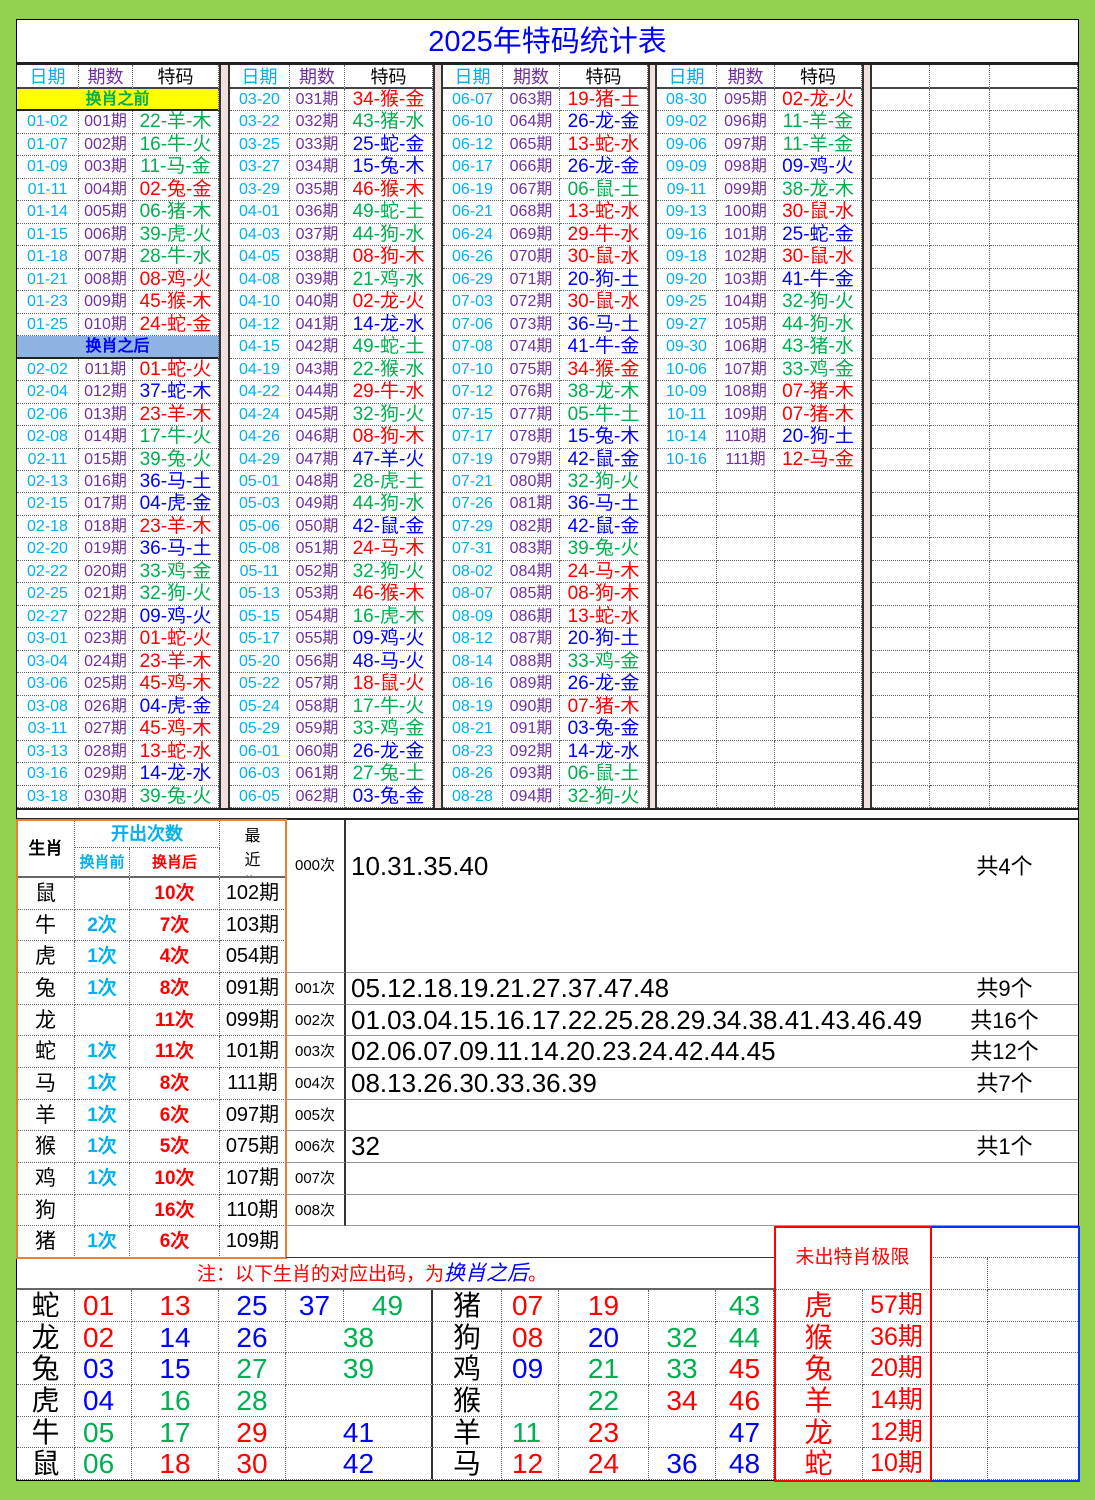 The image size is (1095, 1500). Describe the element at coordinates (106, 527) in the screenshot. I see `draw-period: 018期` at that location.